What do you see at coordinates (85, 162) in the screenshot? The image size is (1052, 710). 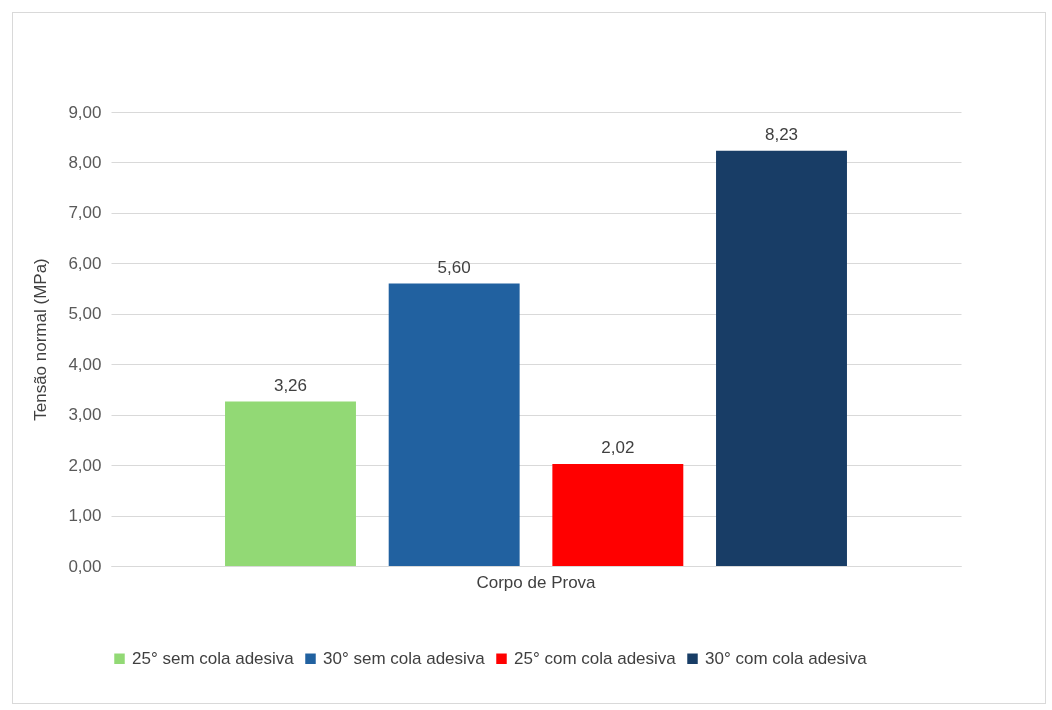 I see `y-tick-label: 8,00` at bounding box center [85, 162].